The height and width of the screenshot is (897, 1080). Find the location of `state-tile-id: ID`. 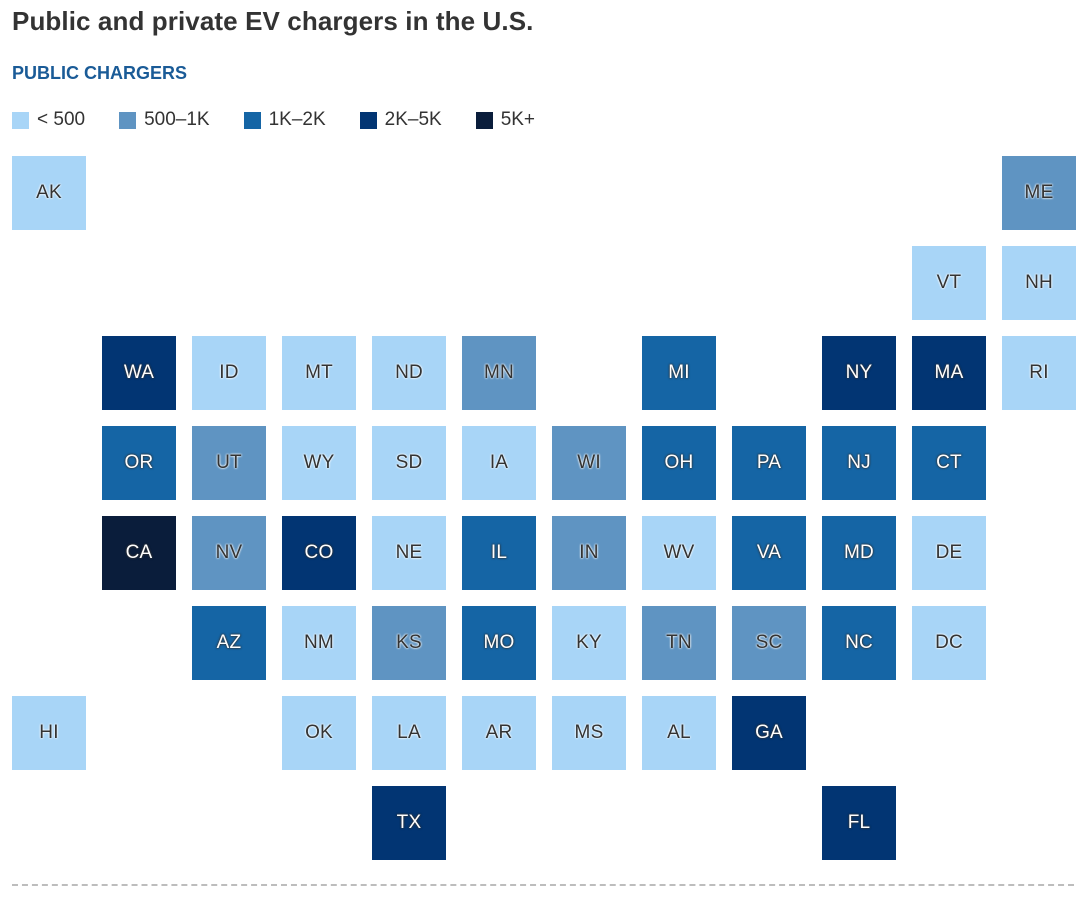

state-tile-id: ID is located at coordinates (229, 373).